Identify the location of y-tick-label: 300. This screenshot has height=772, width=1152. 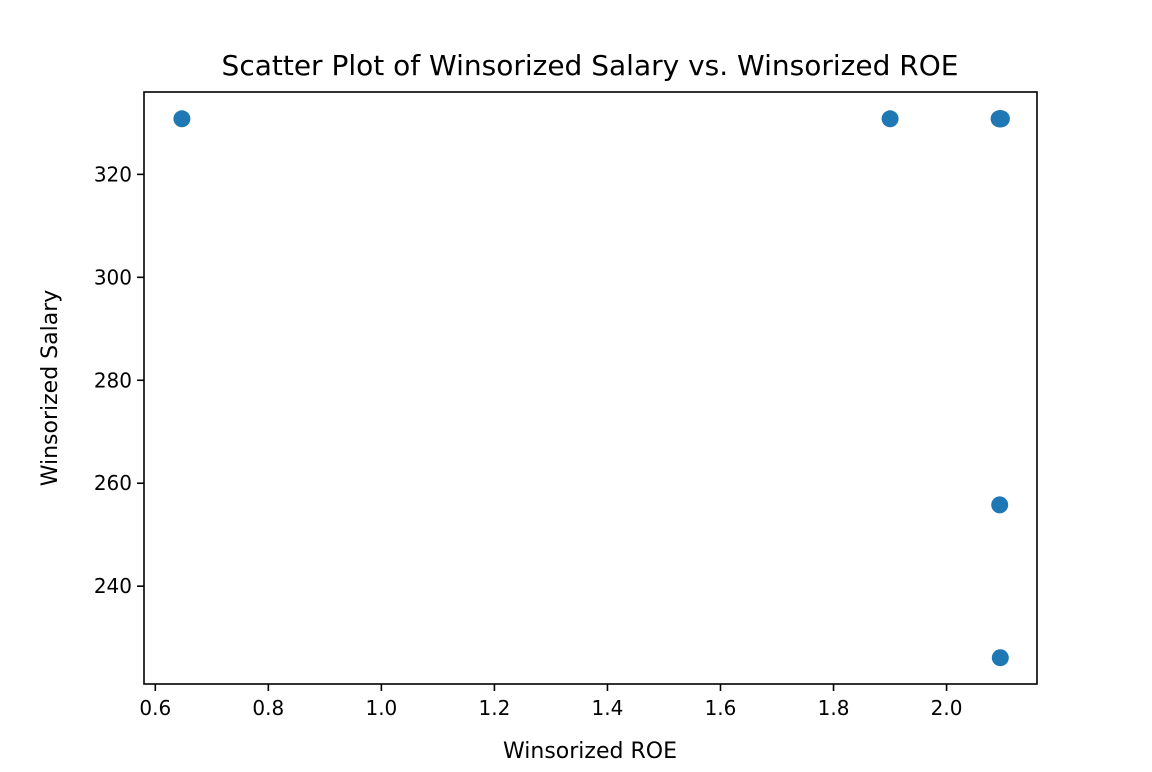
(113, 277).